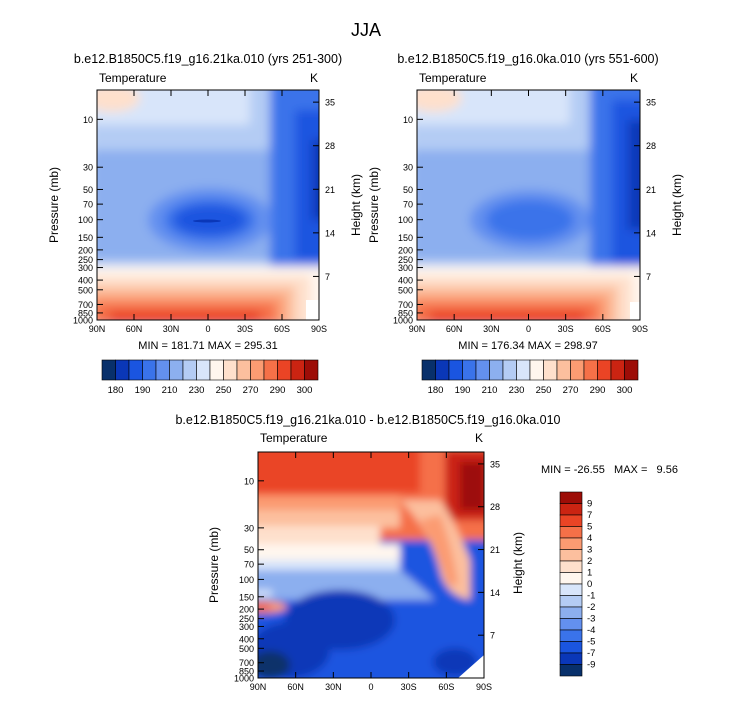 The width and height of the screenshot is (733, 701). Describe the element at coordinates (589, 504) in the screenshot. I see `colorbar-label: 9` at that location.